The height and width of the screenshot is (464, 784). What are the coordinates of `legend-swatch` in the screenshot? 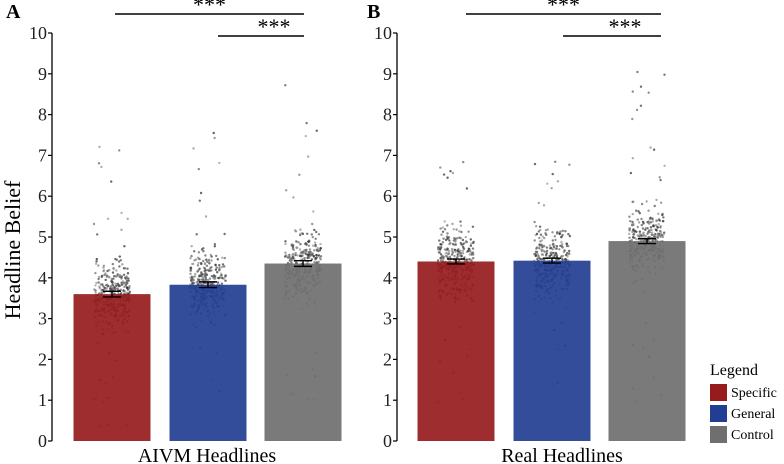 It's located at (718, 413).